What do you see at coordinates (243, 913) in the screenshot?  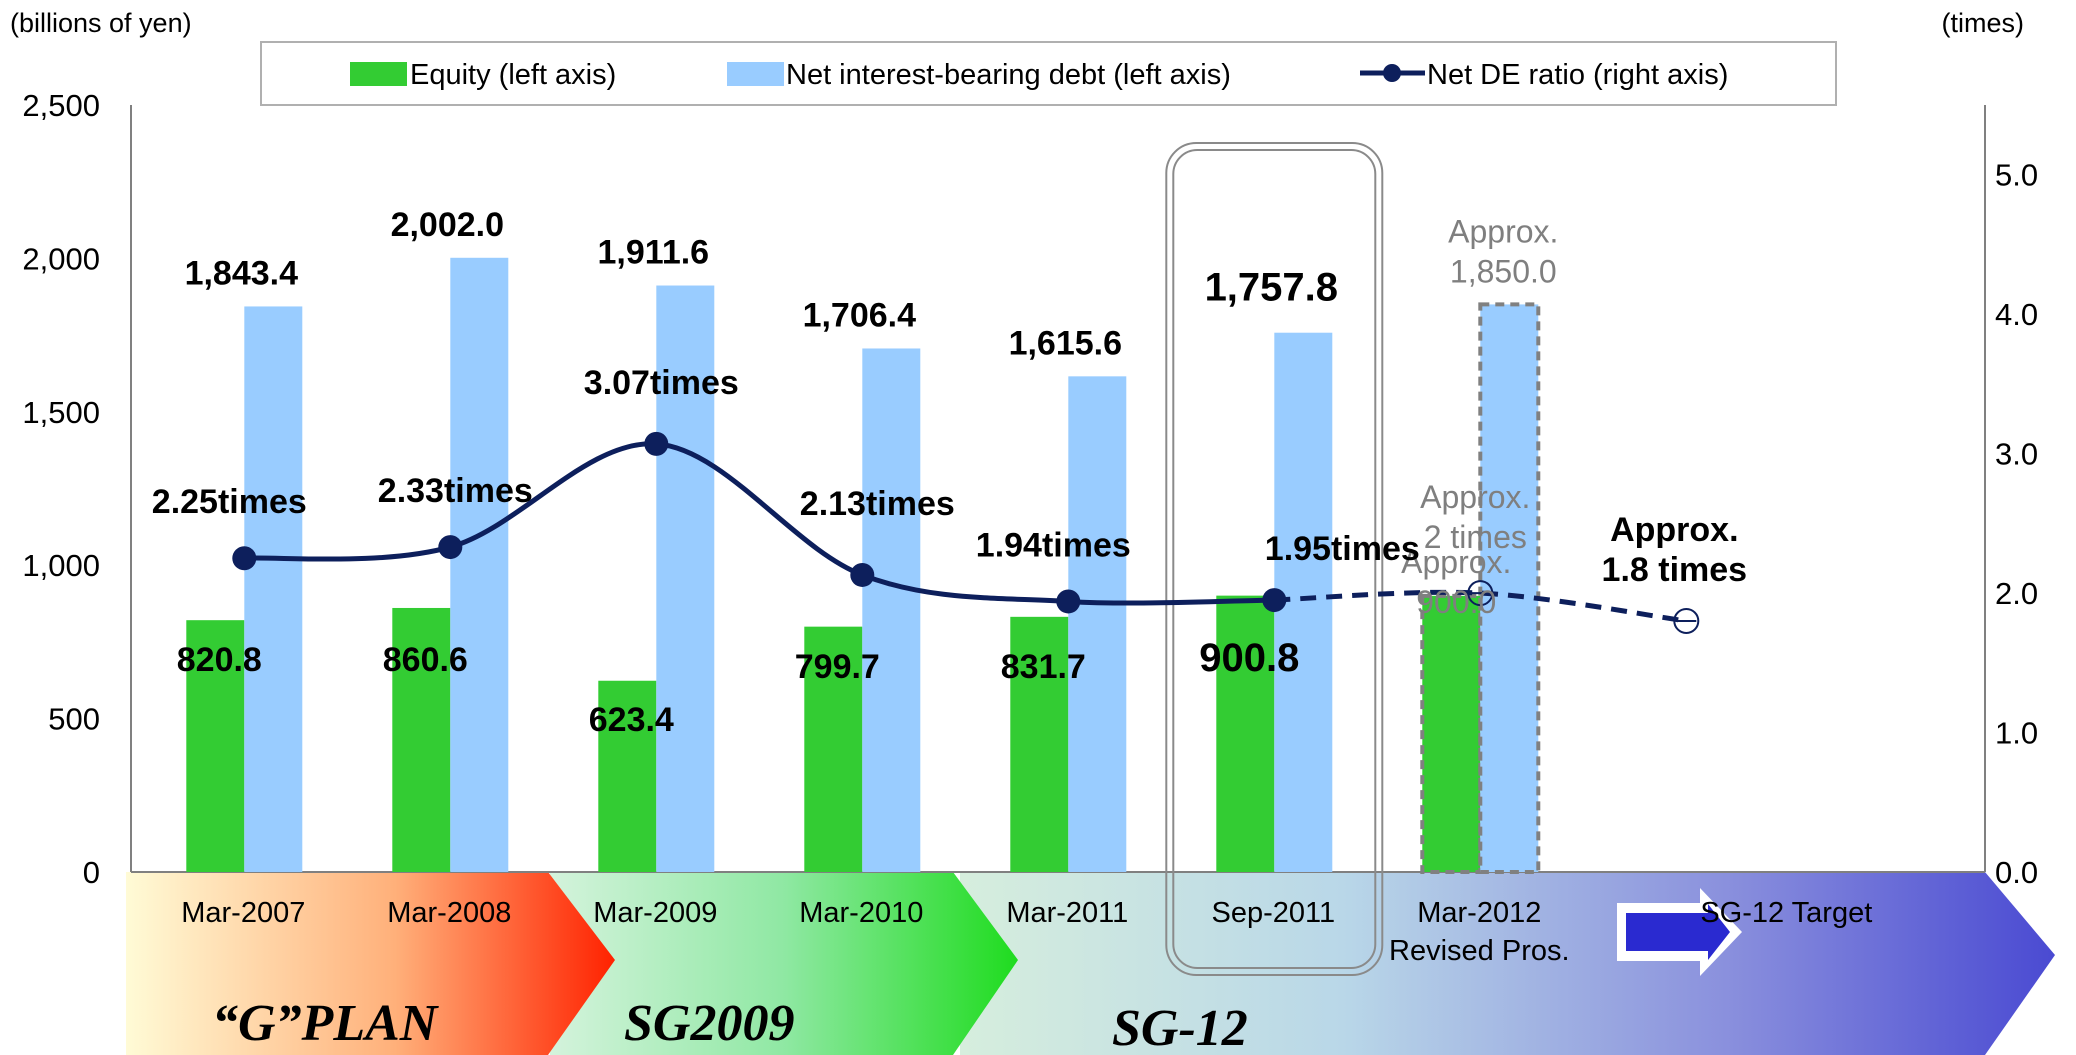 I see `category-label-mar-2007: Mar-2007` at bounding box center [243, 913].